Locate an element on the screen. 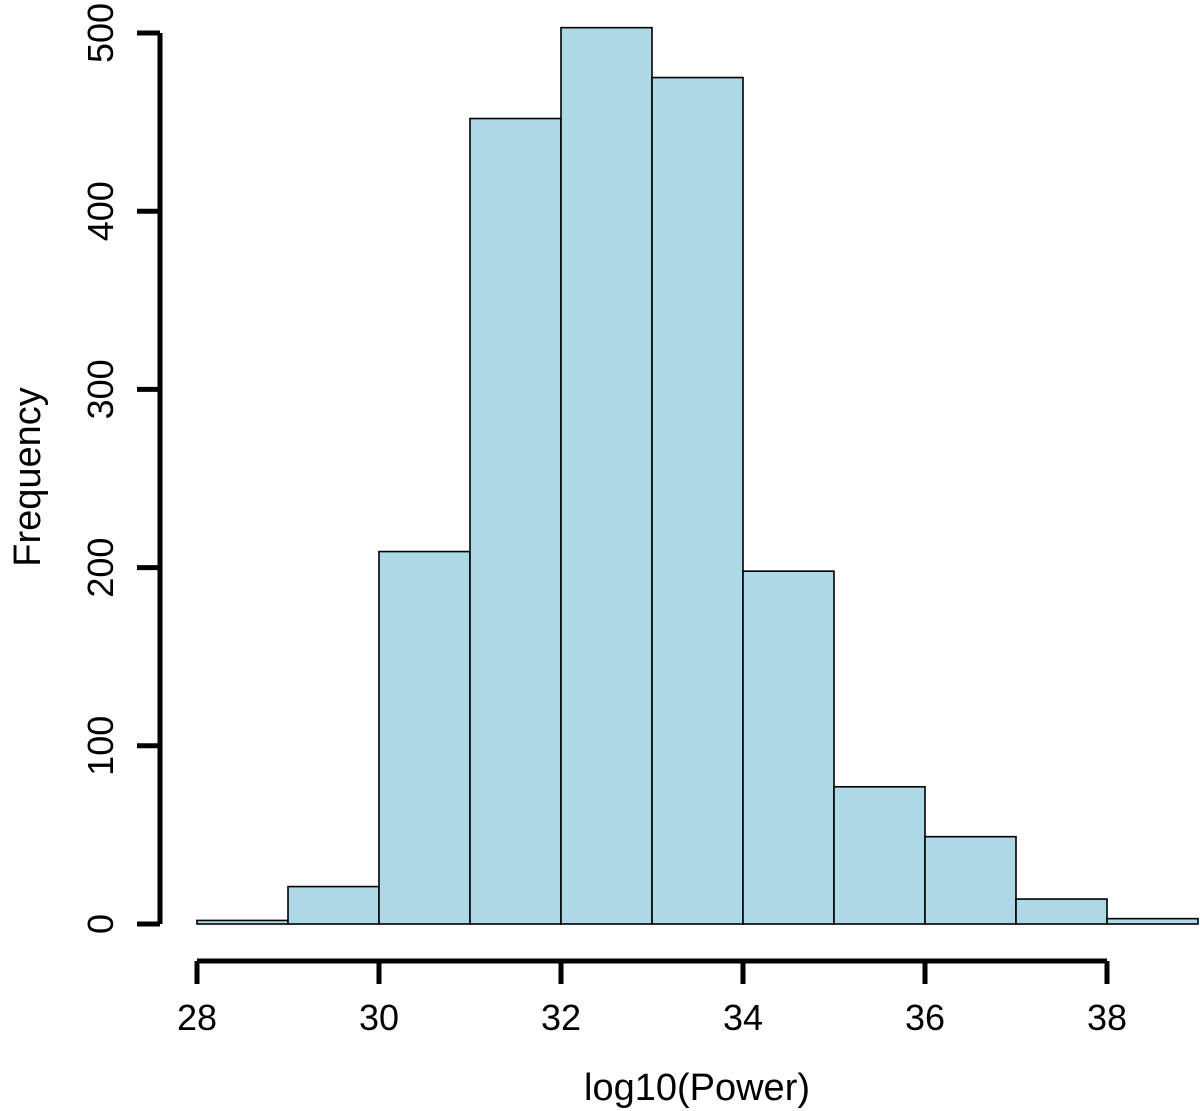  y-tick-label: 400 is located at coordinates (100, 211).